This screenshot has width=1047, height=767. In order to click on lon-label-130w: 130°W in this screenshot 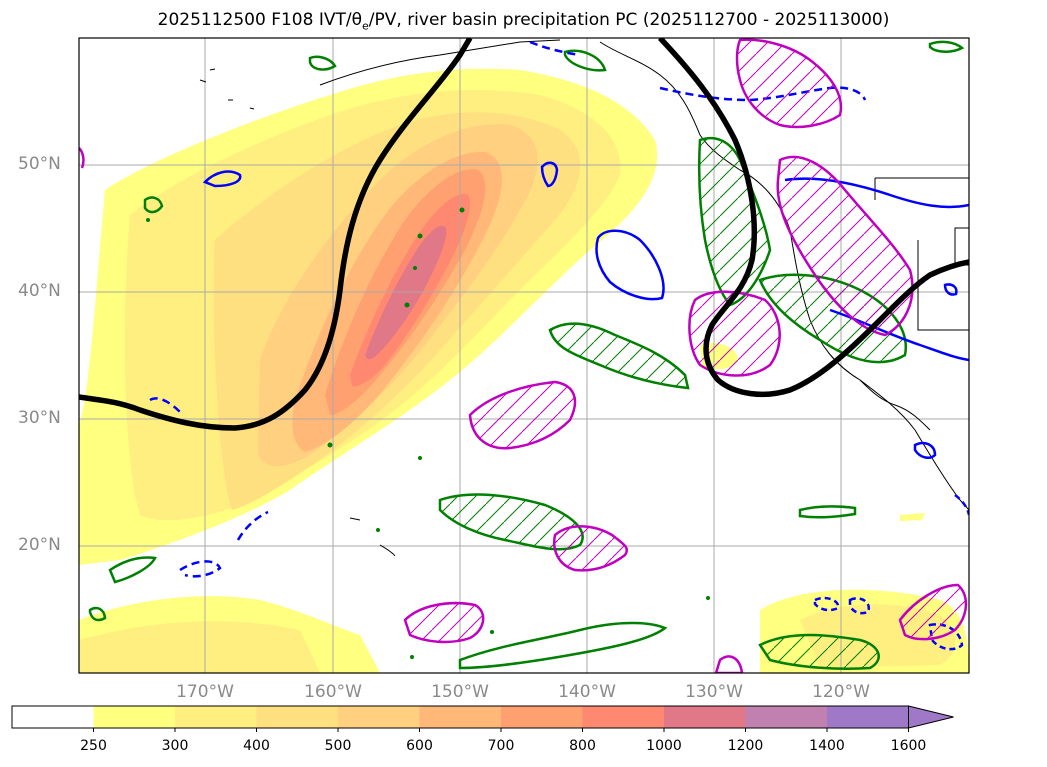, I will do `click(714, 692)`.